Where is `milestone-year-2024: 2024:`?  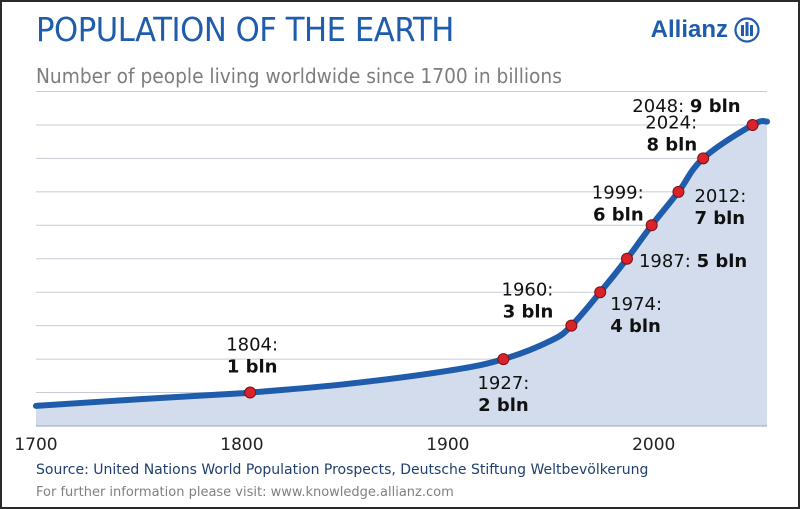
milestone-year-2024: 2024: is located at coordinates (671, 122).